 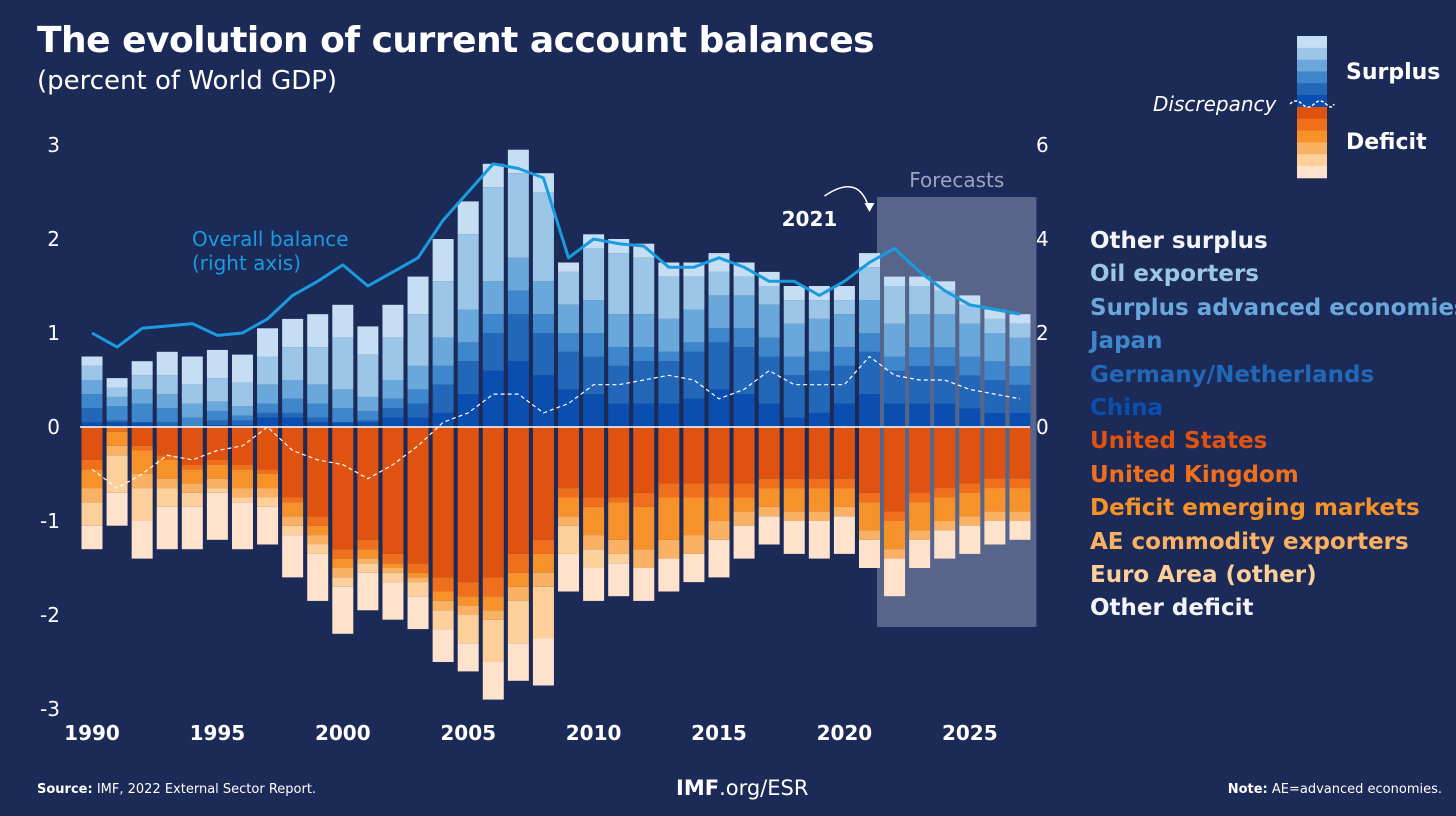 What do you see at coordinates (242, 493) in the screenshot?
I see `bar-segment-ae-commodity-exporters-1996` at bounding box center [242, 493].